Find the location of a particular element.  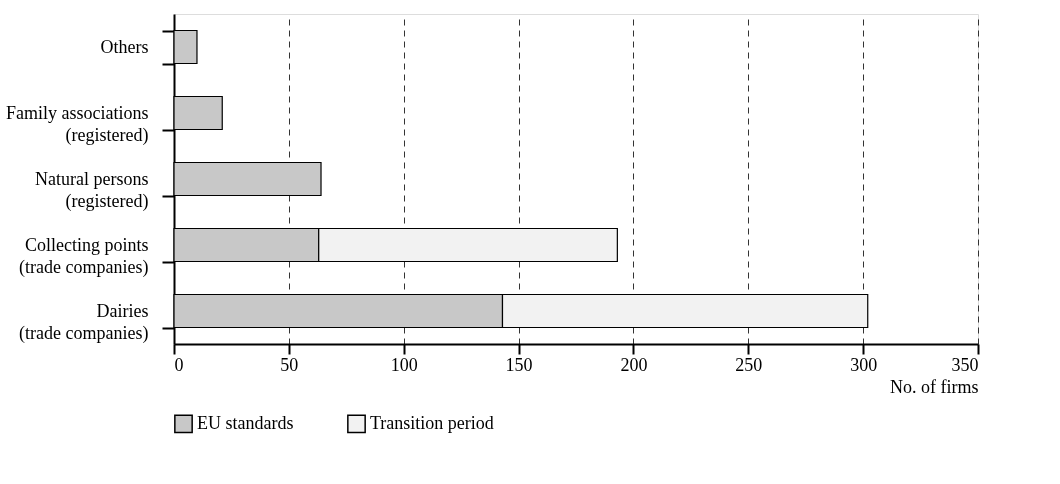

x-tick-label: 250 is located at coordinates (749, 364).